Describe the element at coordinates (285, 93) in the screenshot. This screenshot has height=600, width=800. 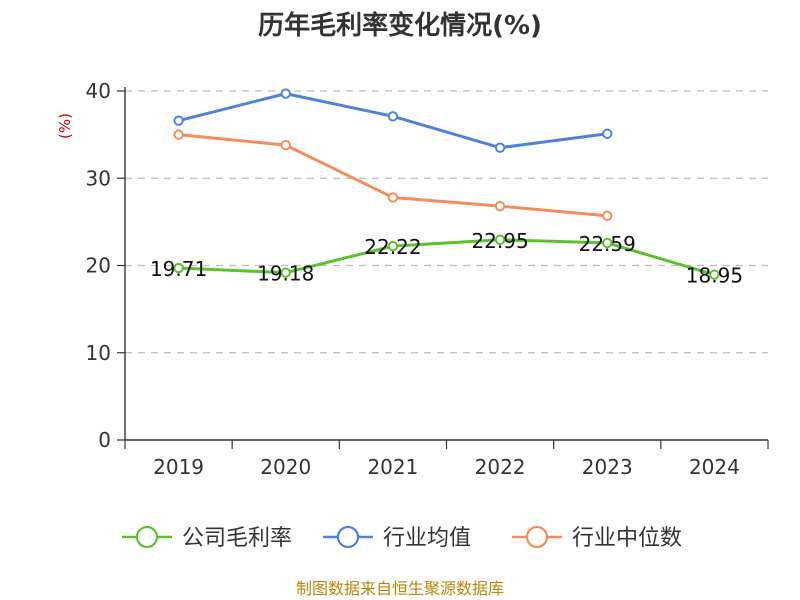
I see `data-point-1-2020` at that location.